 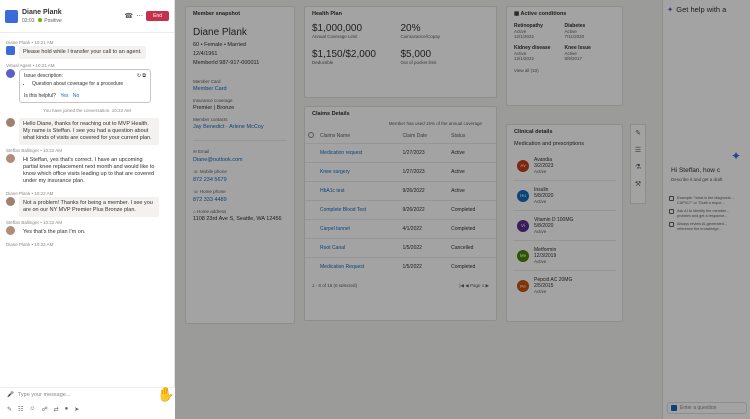 What do you see at coordinates (400, 267) in the screenshot?
I see `table-row: Medication Request 1/5/2022 Completed` at bounding box center [400, 267].